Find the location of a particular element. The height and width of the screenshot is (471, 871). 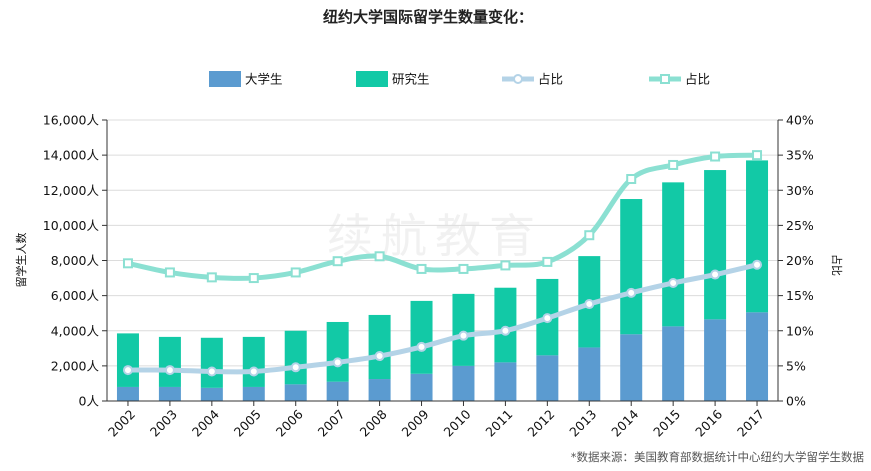

x-tick-label: 2009 is located at coordinates (415, 422).